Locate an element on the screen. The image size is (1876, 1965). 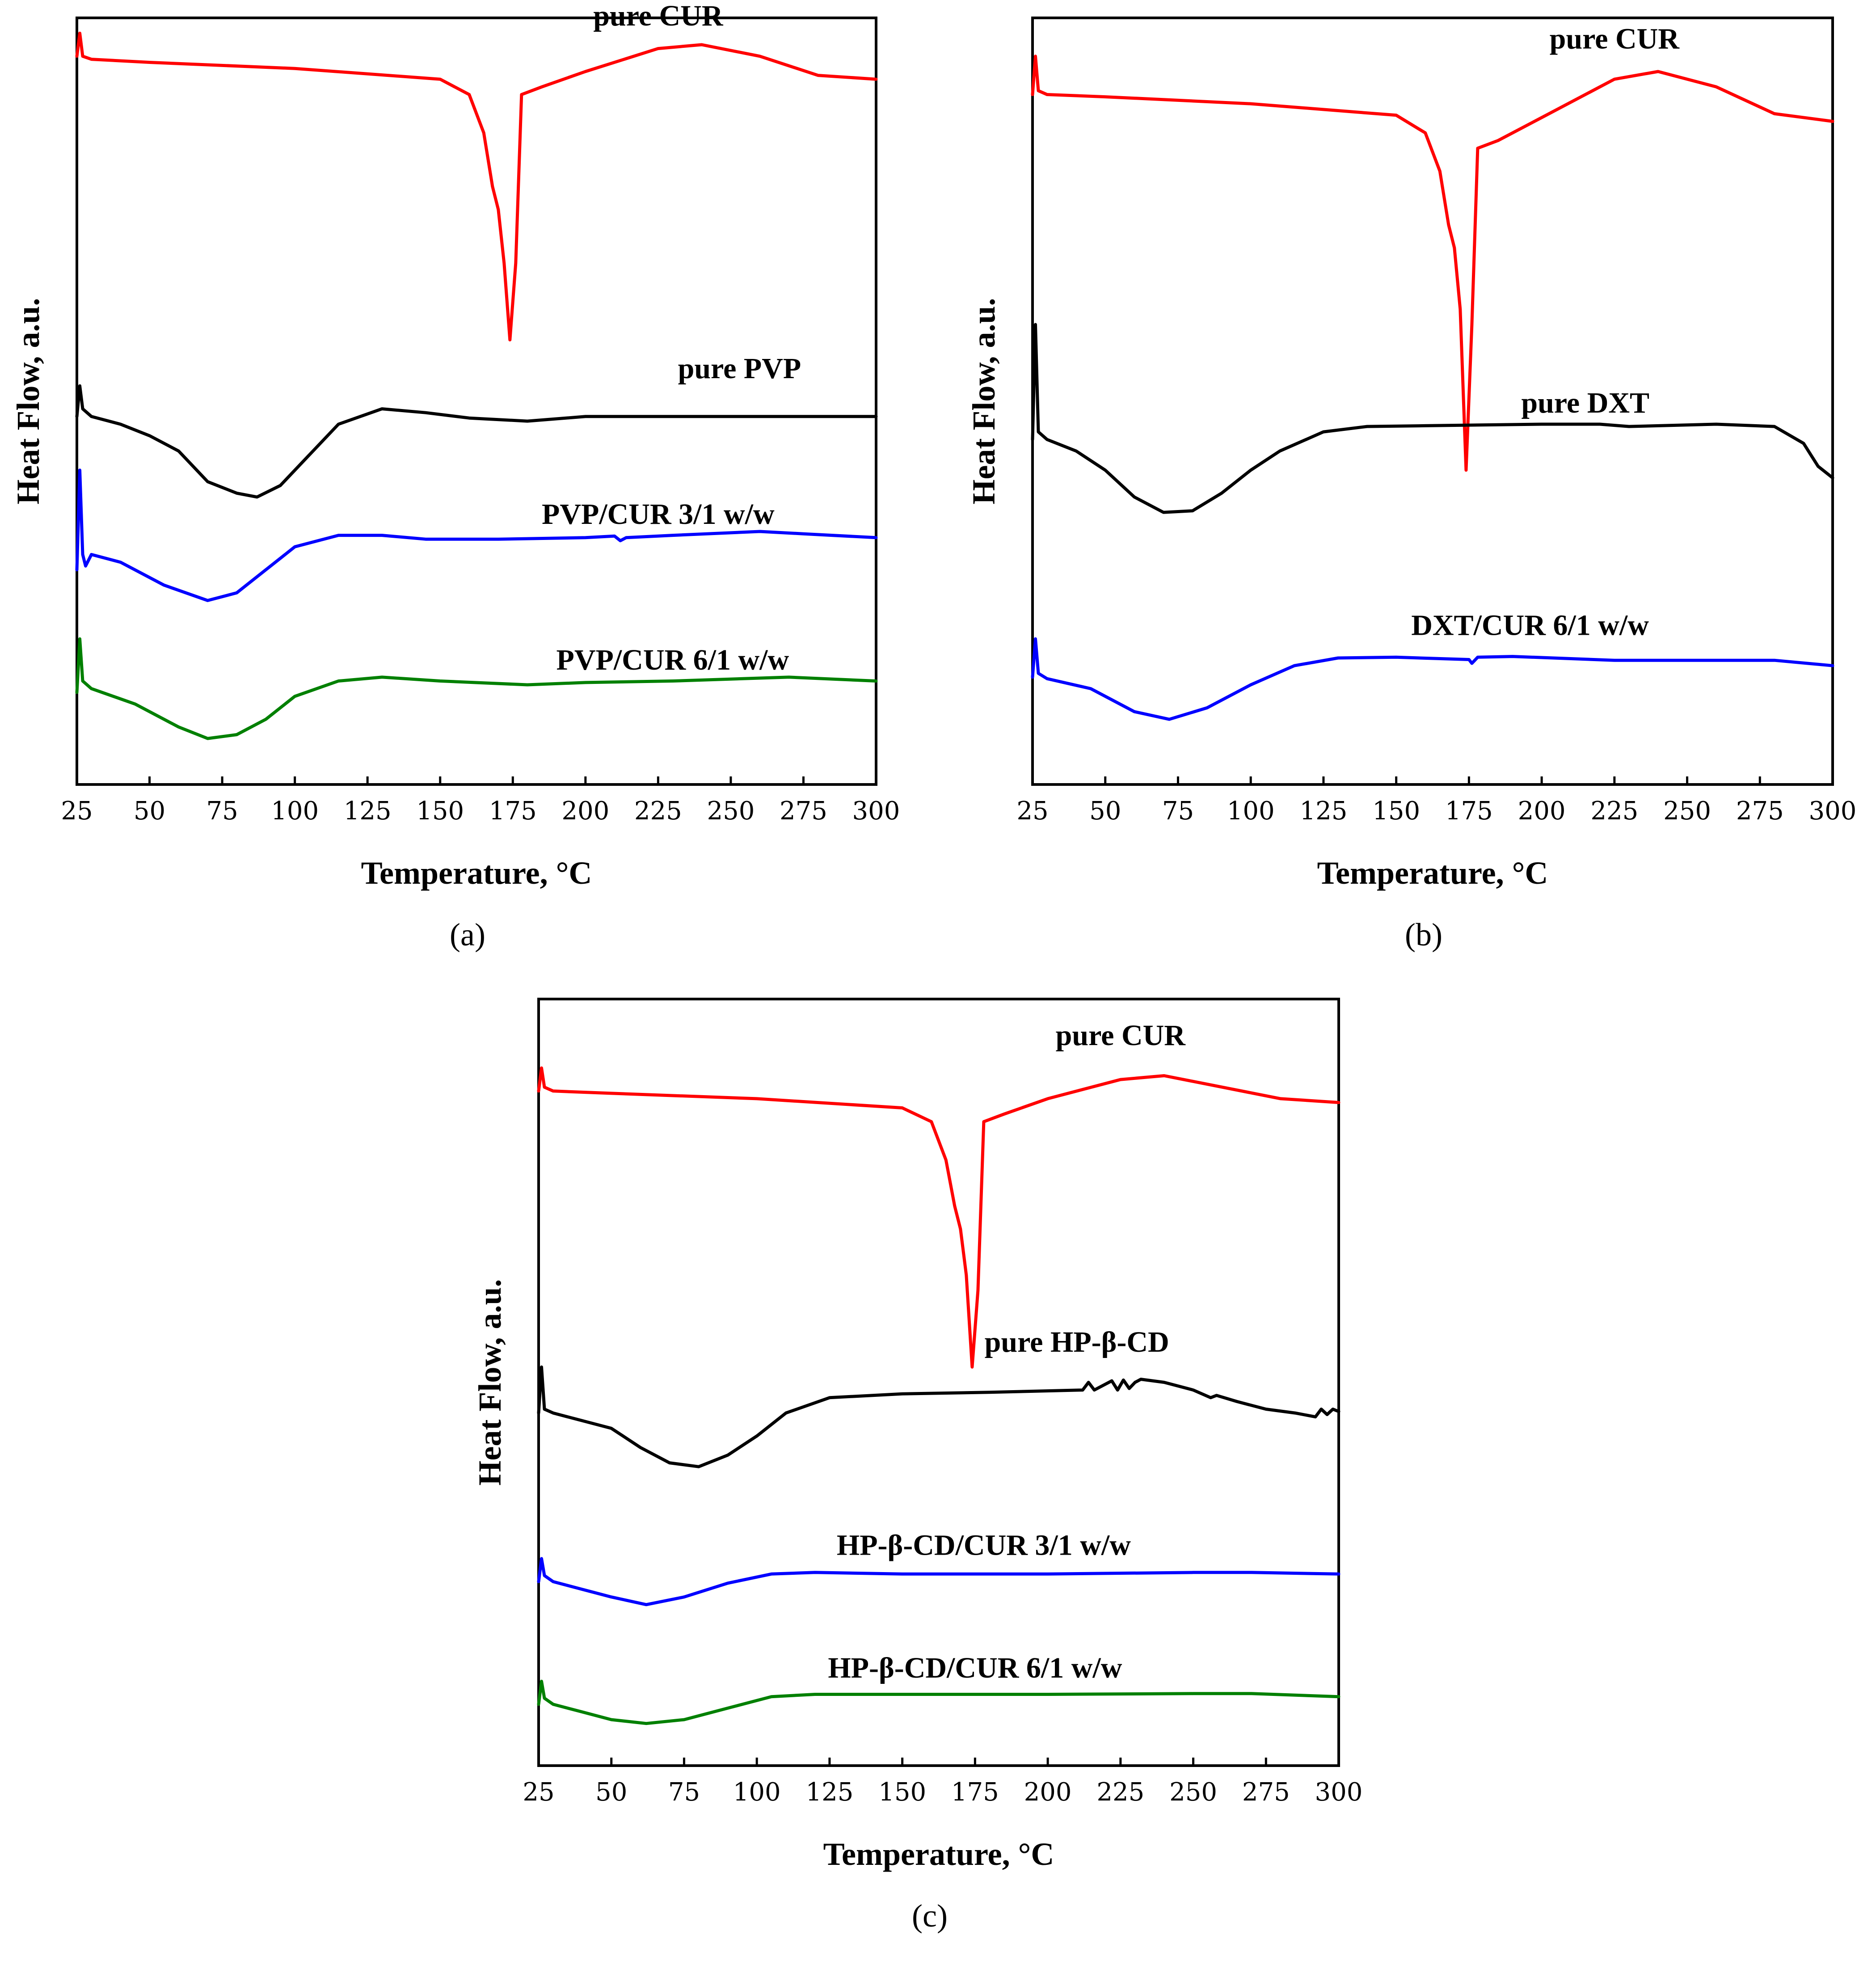
series-label: pure DXT is located at coordinates (1585, 403).